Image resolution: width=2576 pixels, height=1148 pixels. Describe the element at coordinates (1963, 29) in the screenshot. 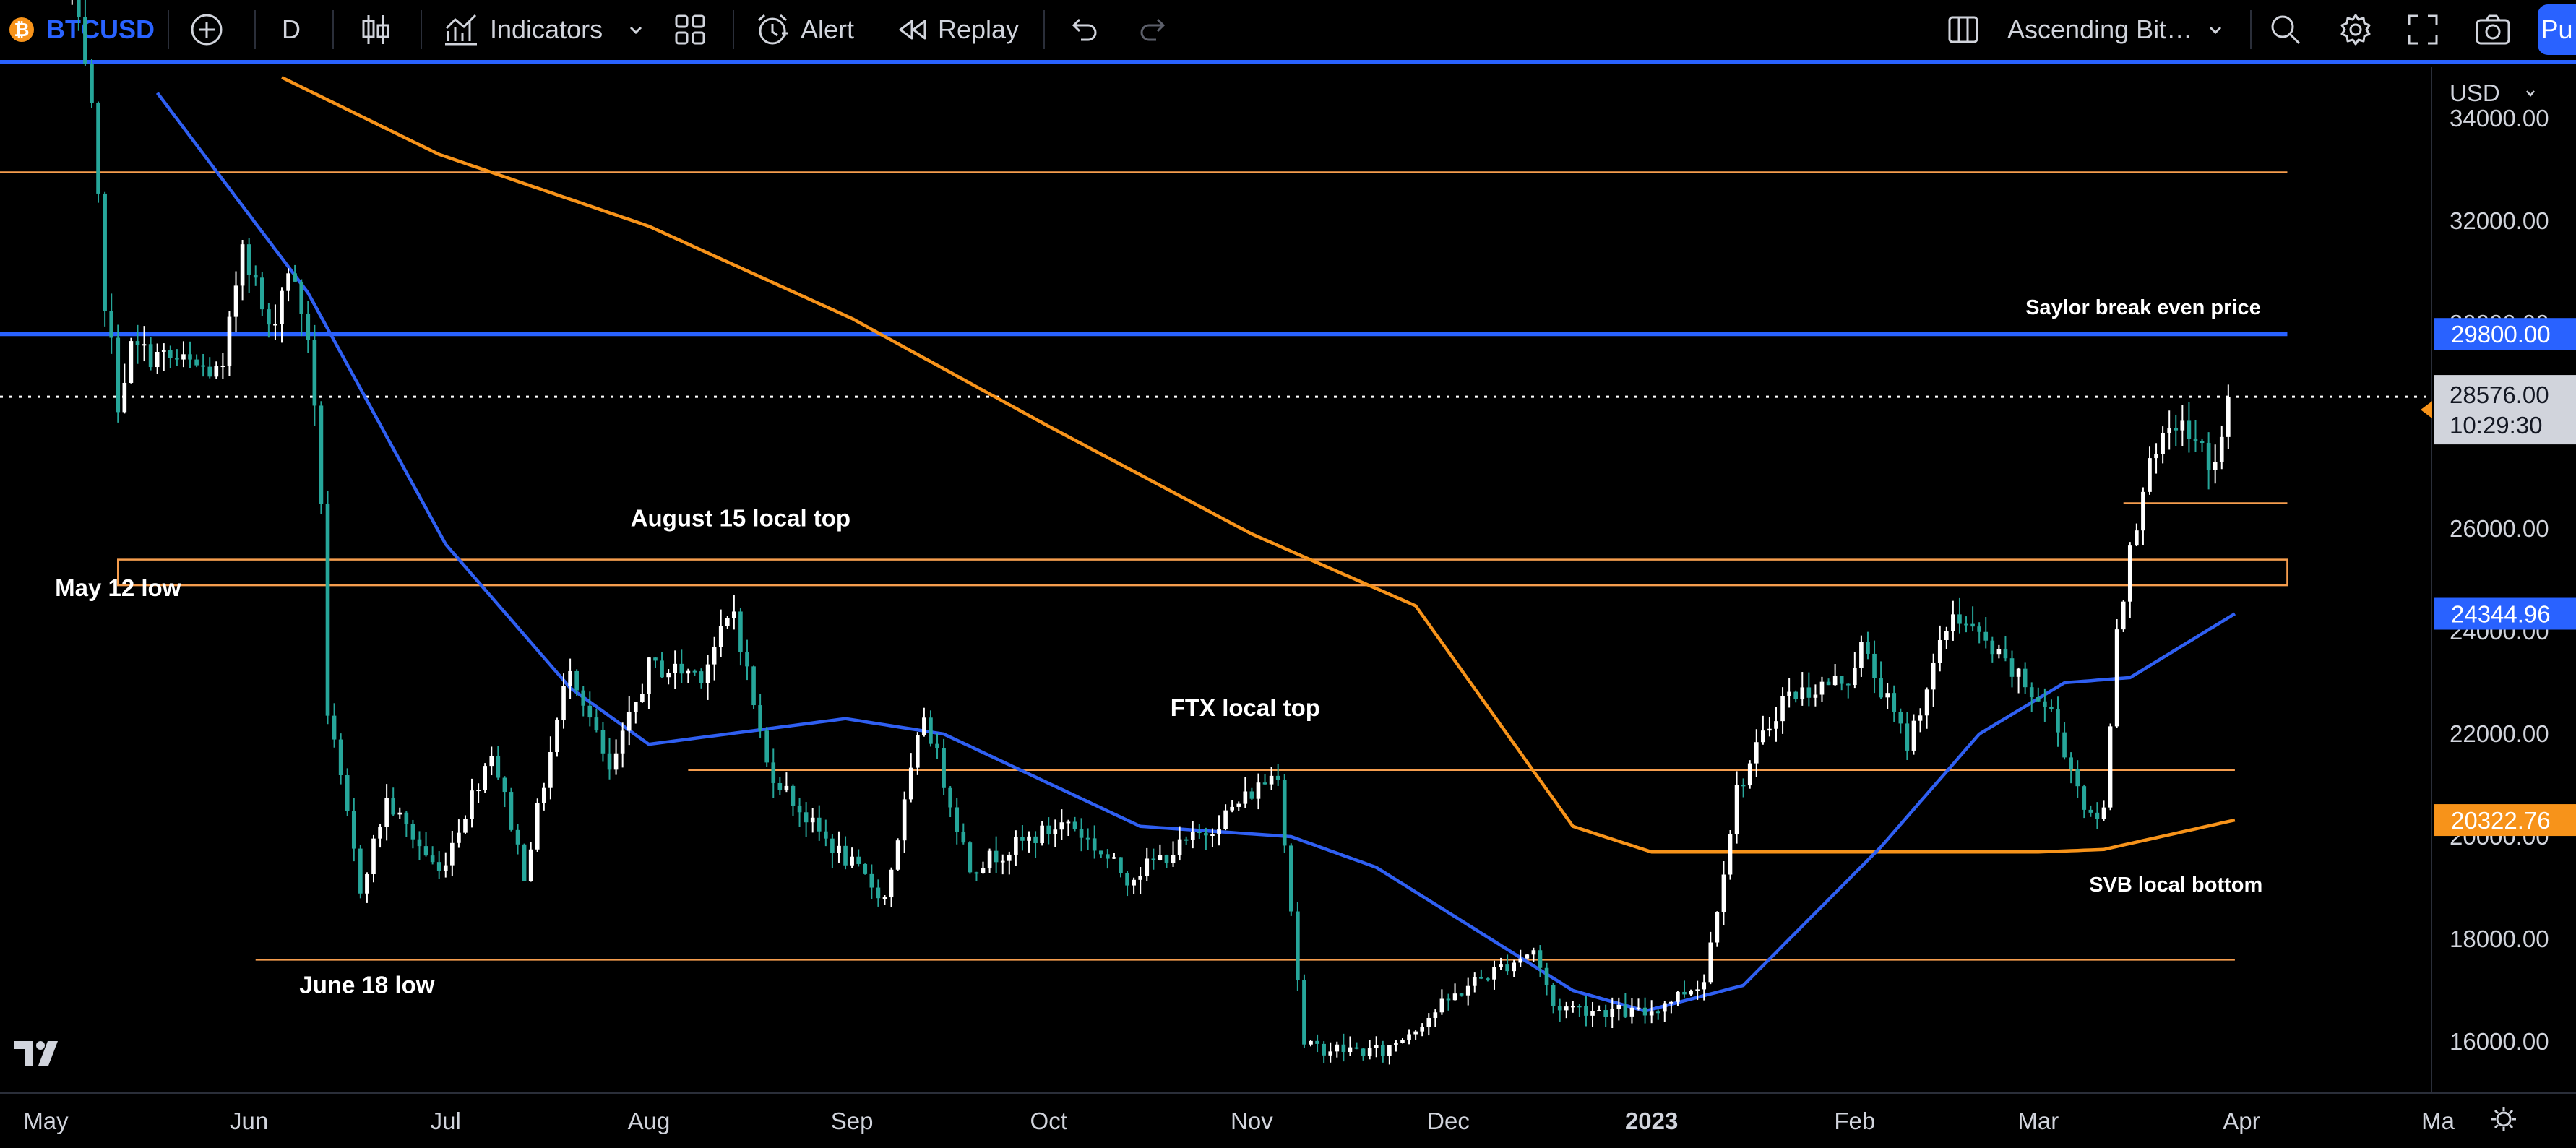

I see `layout-button` at that location.